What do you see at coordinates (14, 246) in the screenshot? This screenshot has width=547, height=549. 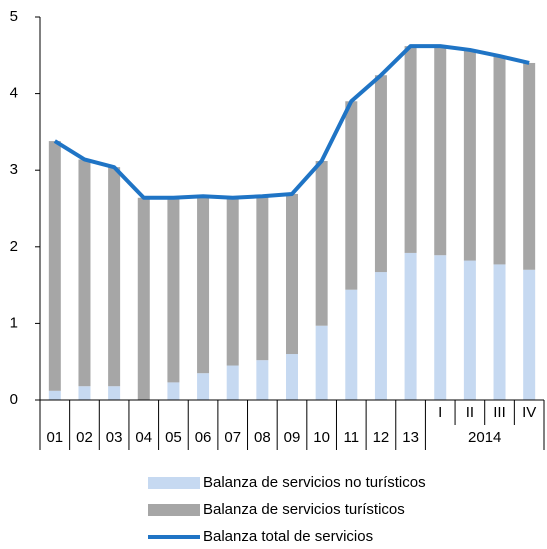 I see `y-tick-label: 2` at bounding box center [14, 246].